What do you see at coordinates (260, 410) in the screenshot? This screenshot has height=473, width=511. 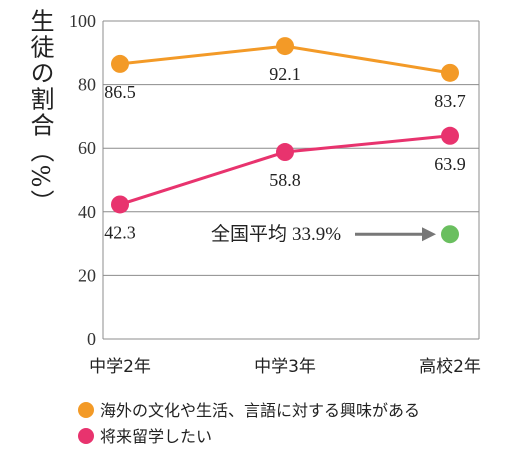 I see `legend-label: 海外の文化や生活、言語に対する興味がある` at bounding box center [260, 410].